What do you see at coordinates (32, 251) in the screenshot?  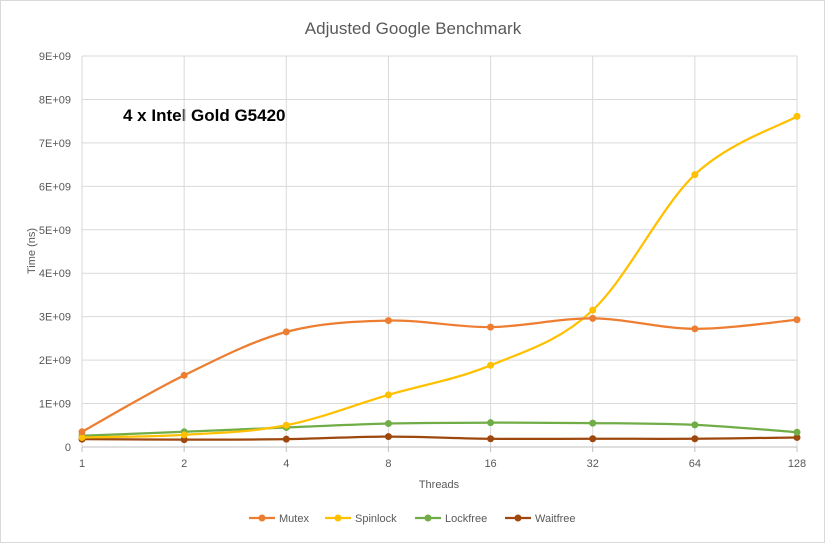 I see `y-axis-title: Time (ns)` at bounding box center [32, 251].